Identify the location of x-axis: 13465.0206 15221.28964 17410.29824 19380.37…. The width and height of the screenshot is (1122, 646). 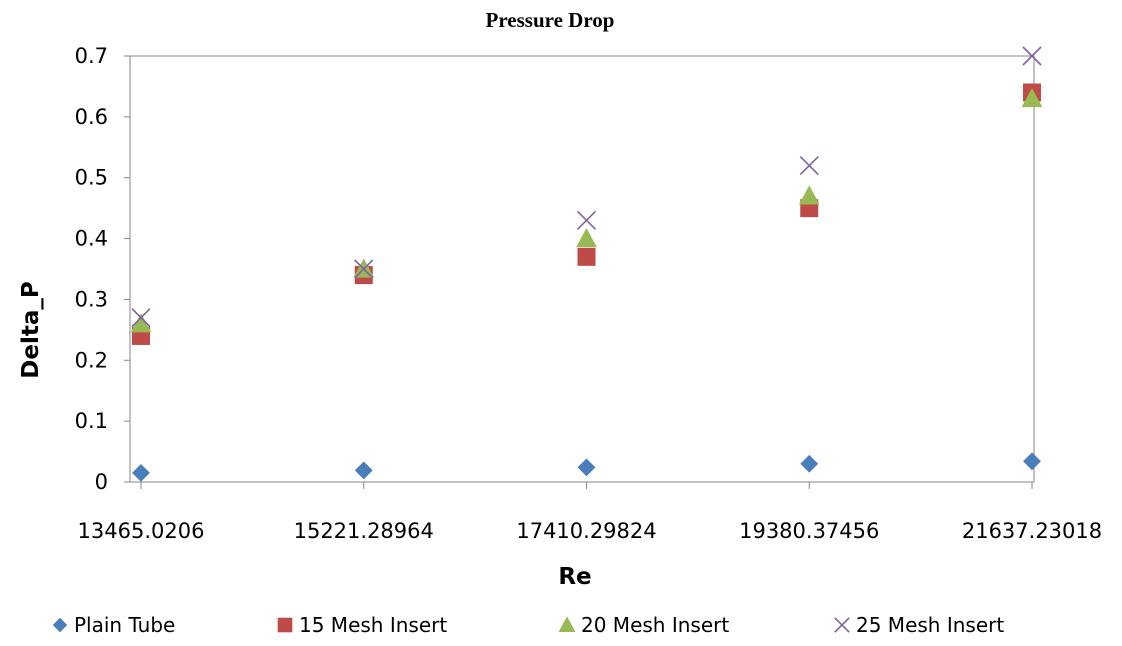
(590, 512).